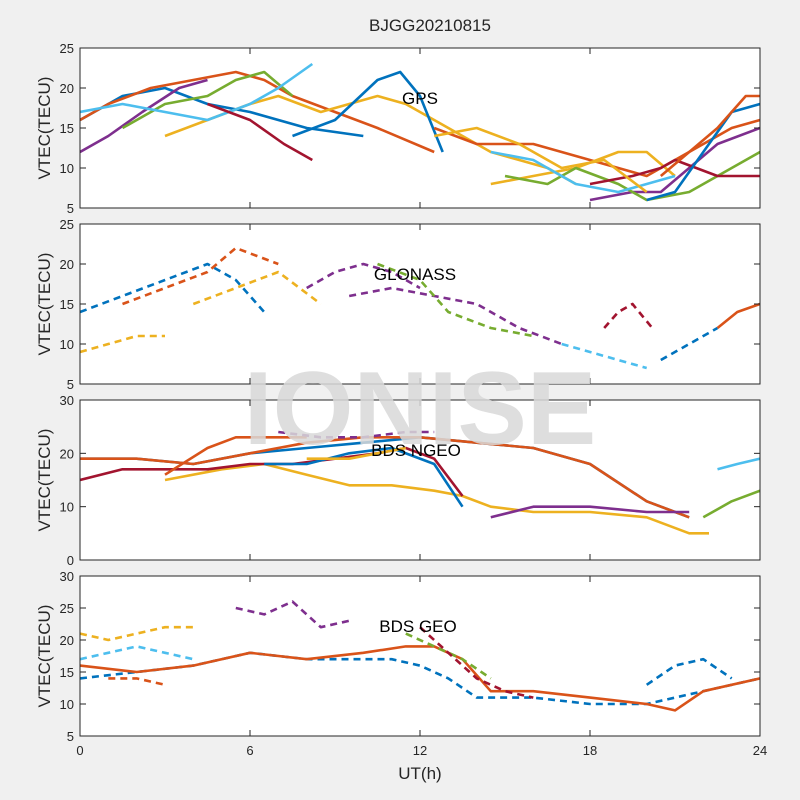 The height and width of the screenshot is (800, 800). I want to click on panel-title: GLONASS, so click(415, 274).